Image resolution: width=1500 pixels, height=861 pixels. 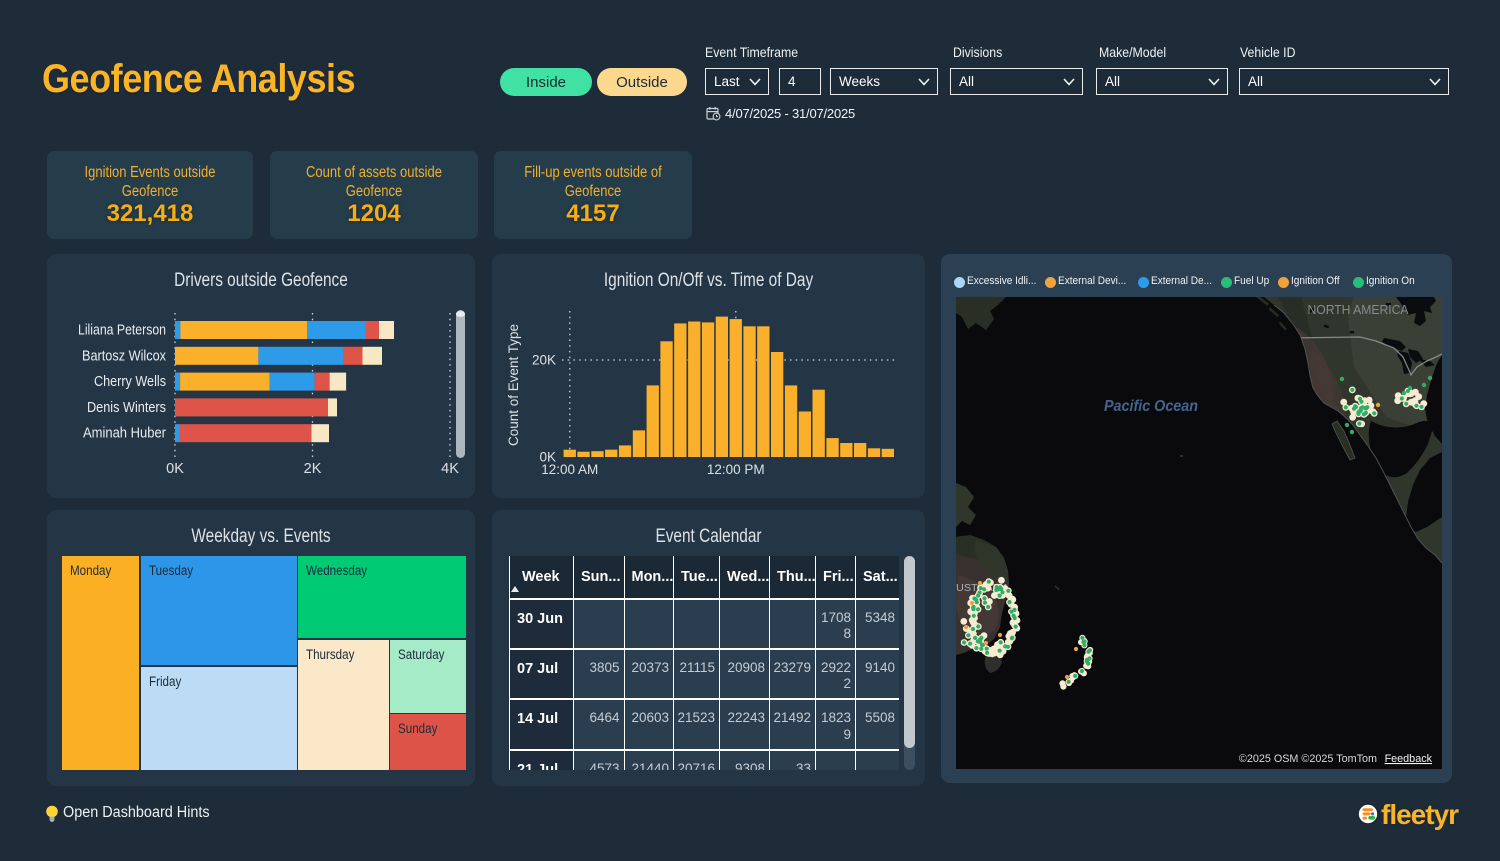 What do you see at coordinates (513, 385) in the screenshot?
I see `svg-text: Count of Event Type` at bounding box center [513, 385].